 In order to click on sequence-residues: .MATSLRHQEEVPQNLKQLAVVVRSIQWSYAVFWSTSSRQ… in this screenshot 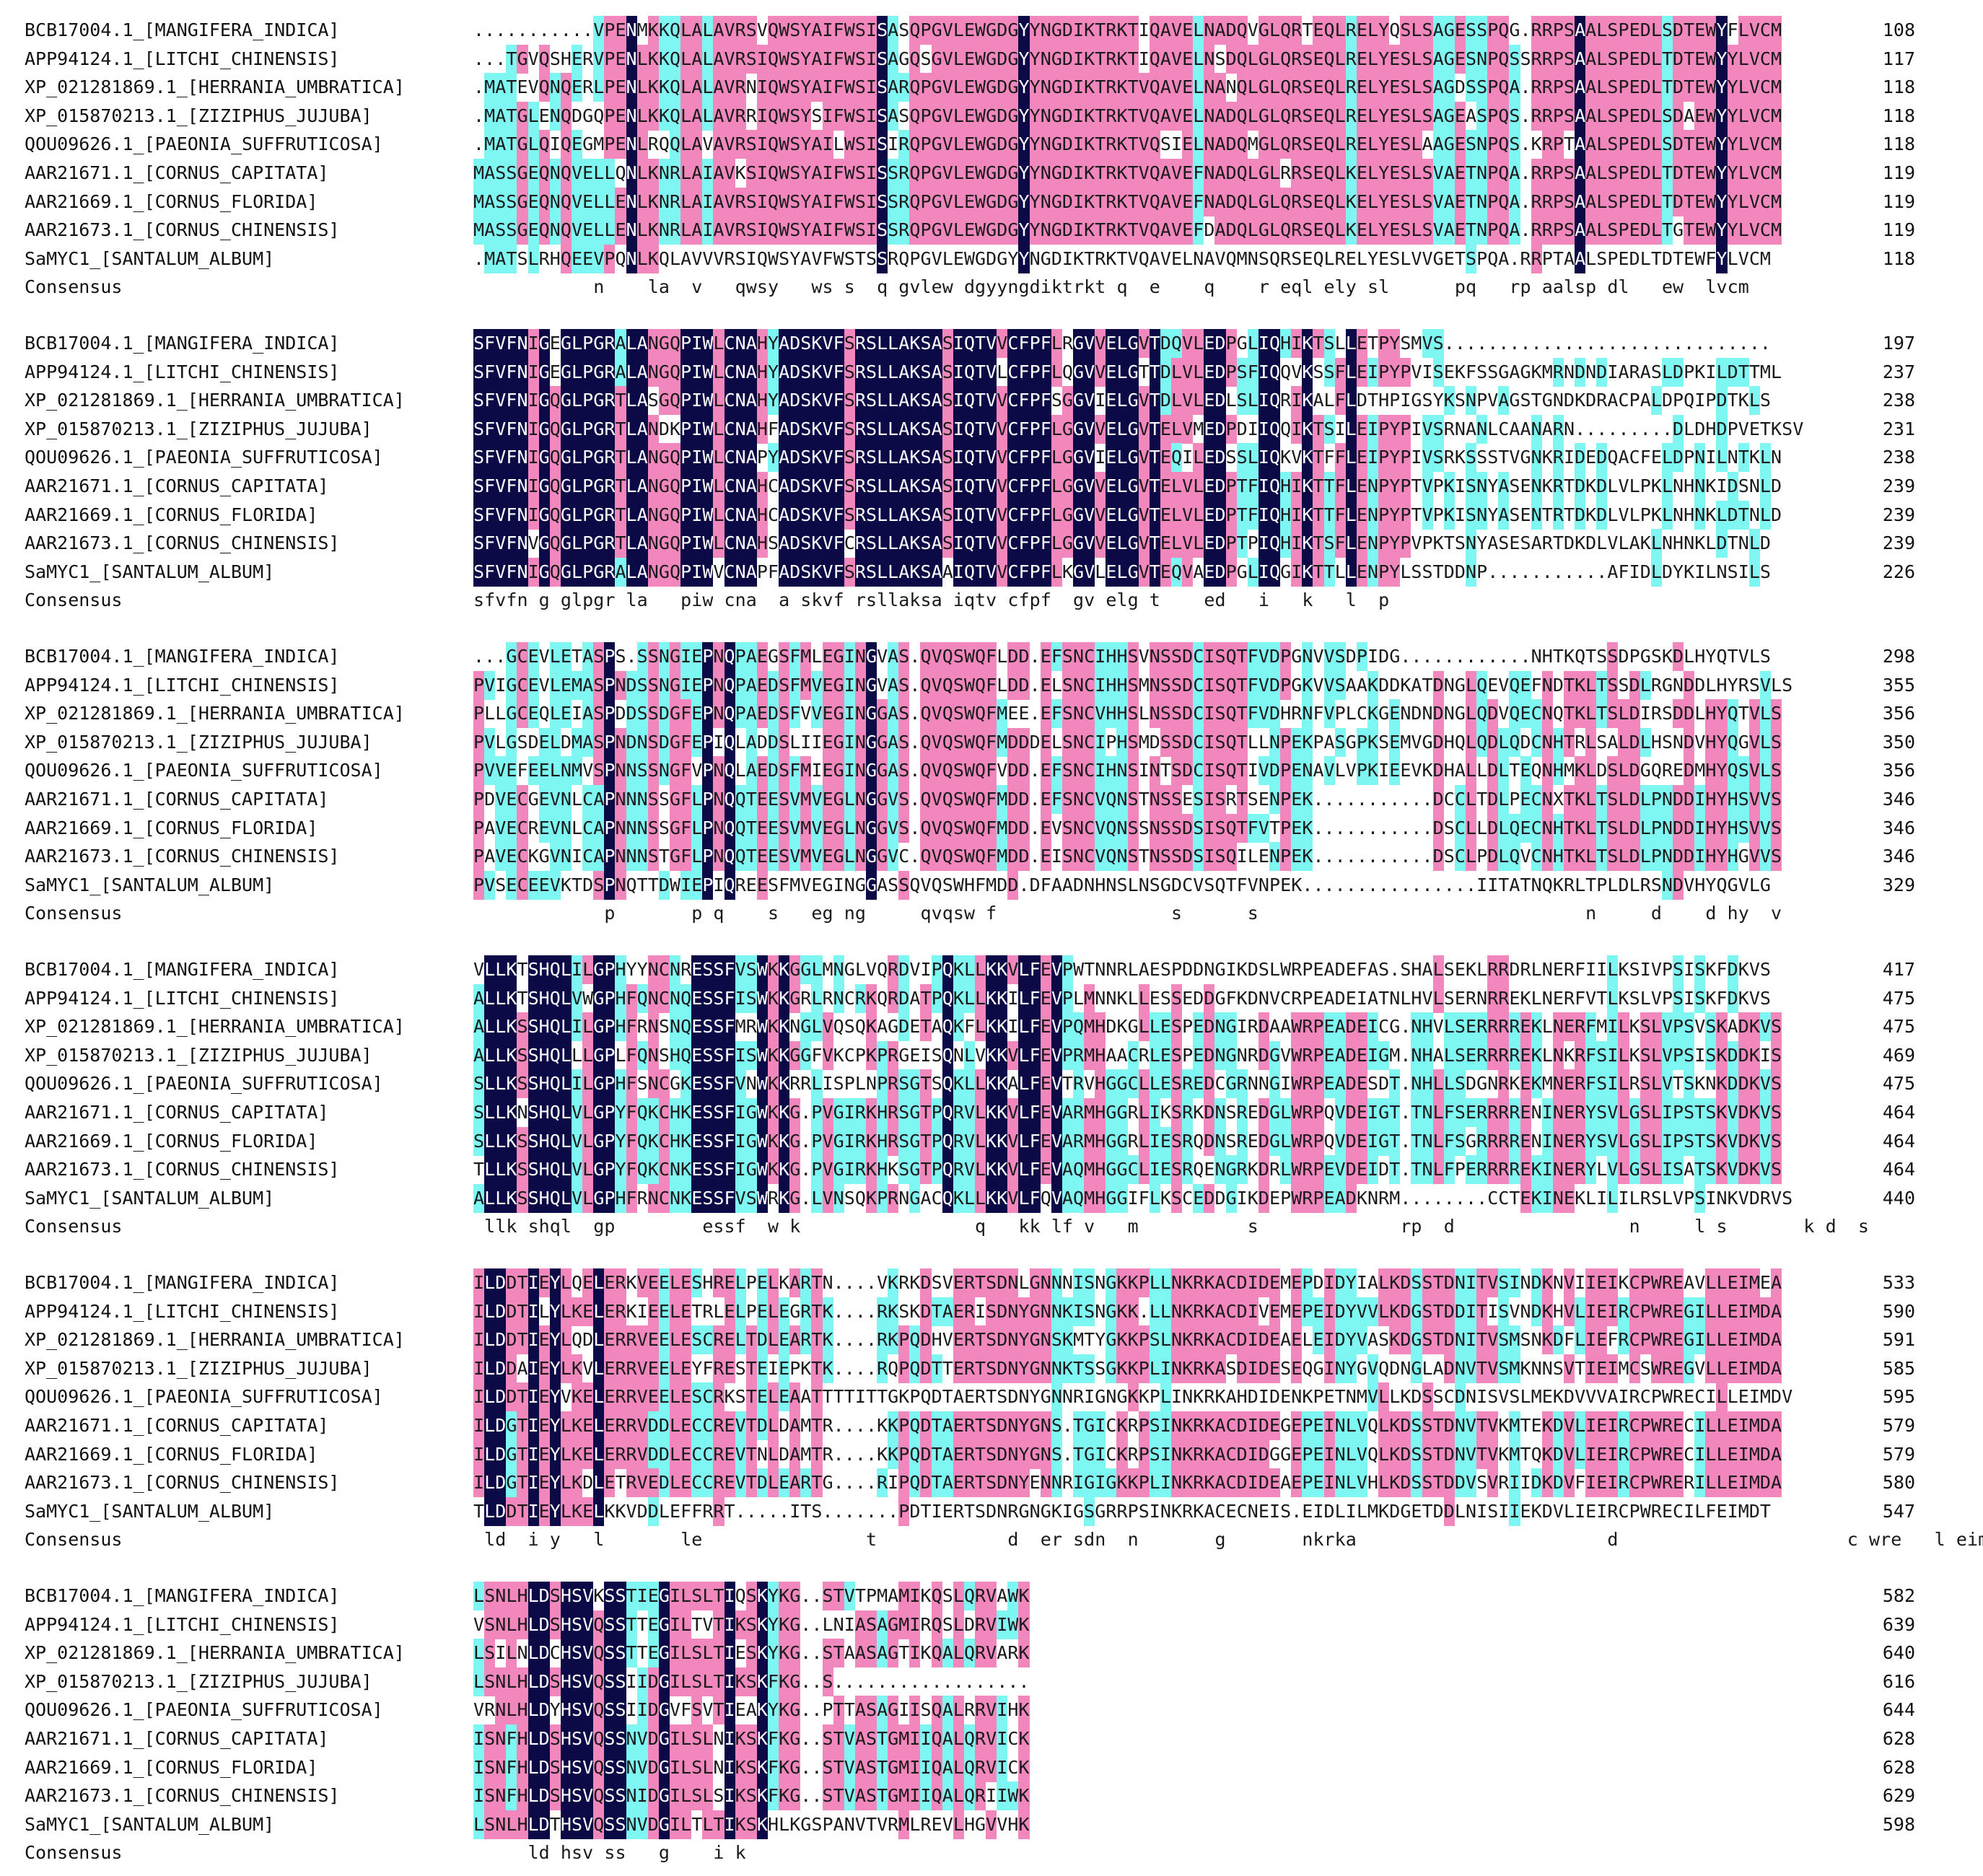, I will do `click(1122, 258)`.